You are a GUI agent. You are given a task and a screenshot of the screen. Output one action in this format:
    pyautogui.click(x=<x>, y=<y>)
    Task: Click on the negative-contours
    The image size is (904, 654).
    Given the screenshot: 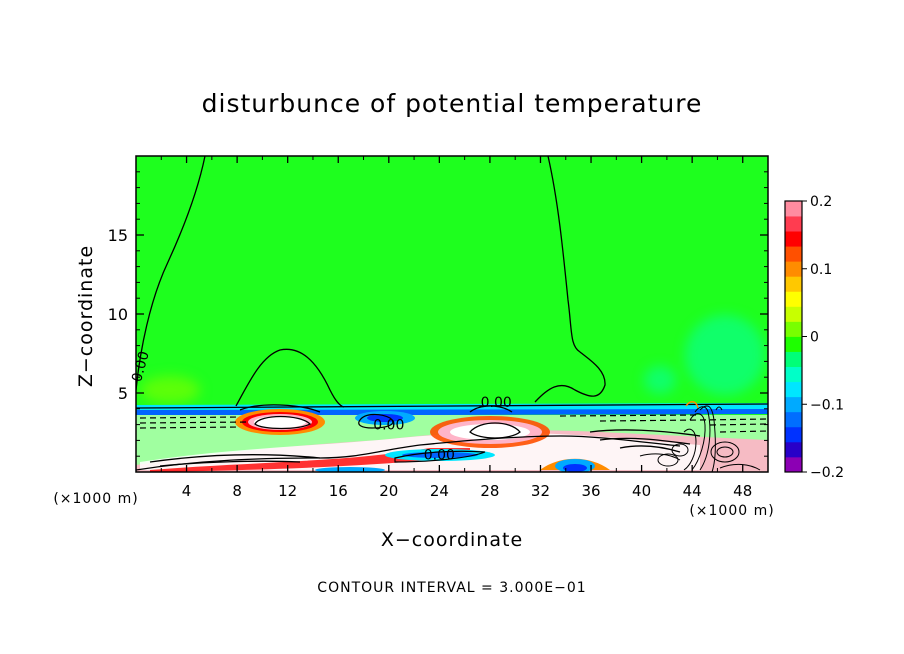 What is the action you would take?
    pyautogui.click(x=453, y=423)
    